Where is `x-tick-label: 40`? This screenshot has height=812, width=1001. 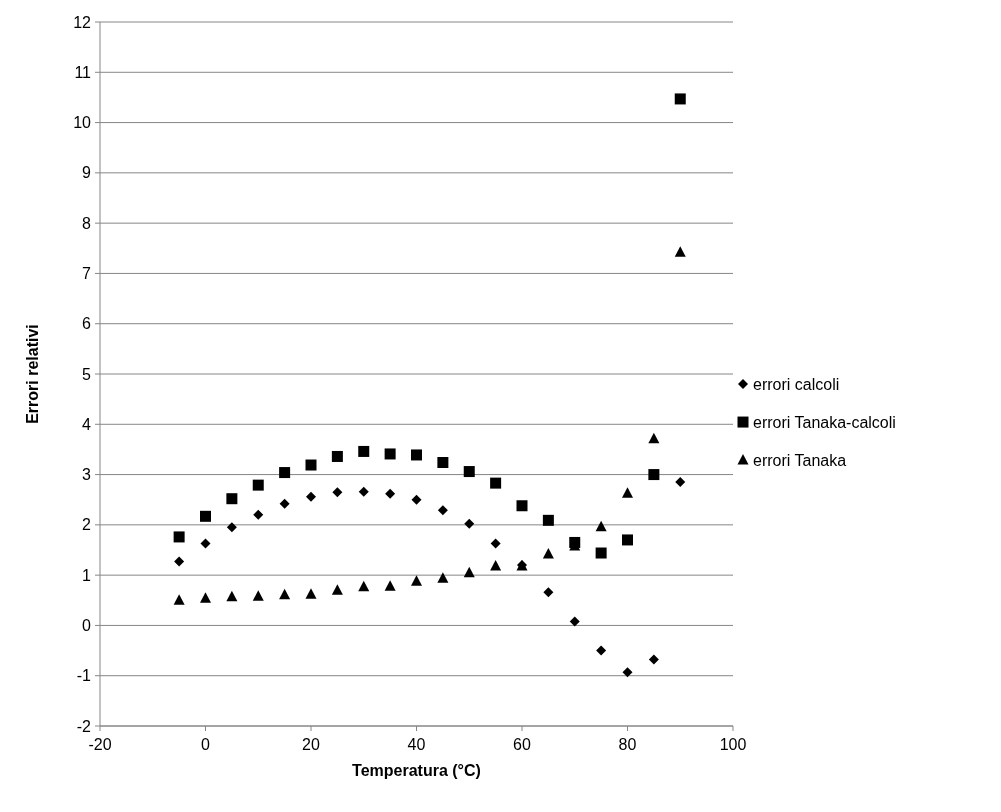 x-tick-label: 40 is located at coordinates (416, 744).